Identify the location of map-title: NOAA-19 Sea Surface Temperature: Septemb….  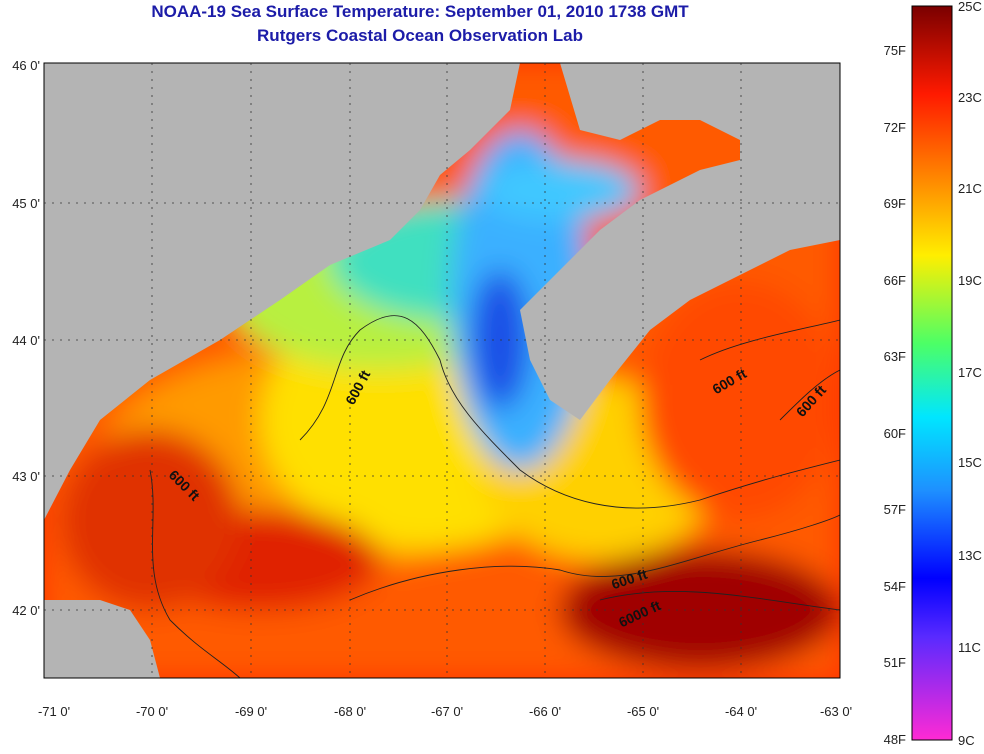
(420, 11).